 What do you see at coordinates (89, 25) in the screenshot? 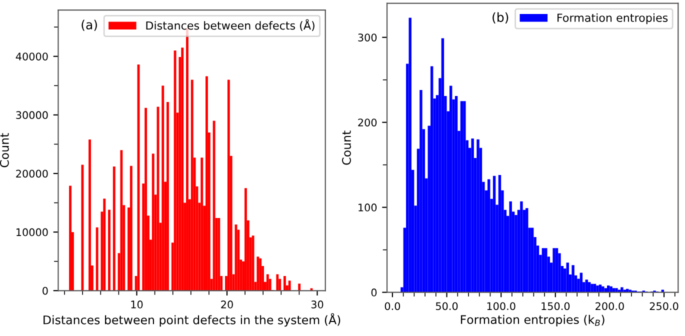
I see `annotation: (a)` at bounding box center [89, 25].